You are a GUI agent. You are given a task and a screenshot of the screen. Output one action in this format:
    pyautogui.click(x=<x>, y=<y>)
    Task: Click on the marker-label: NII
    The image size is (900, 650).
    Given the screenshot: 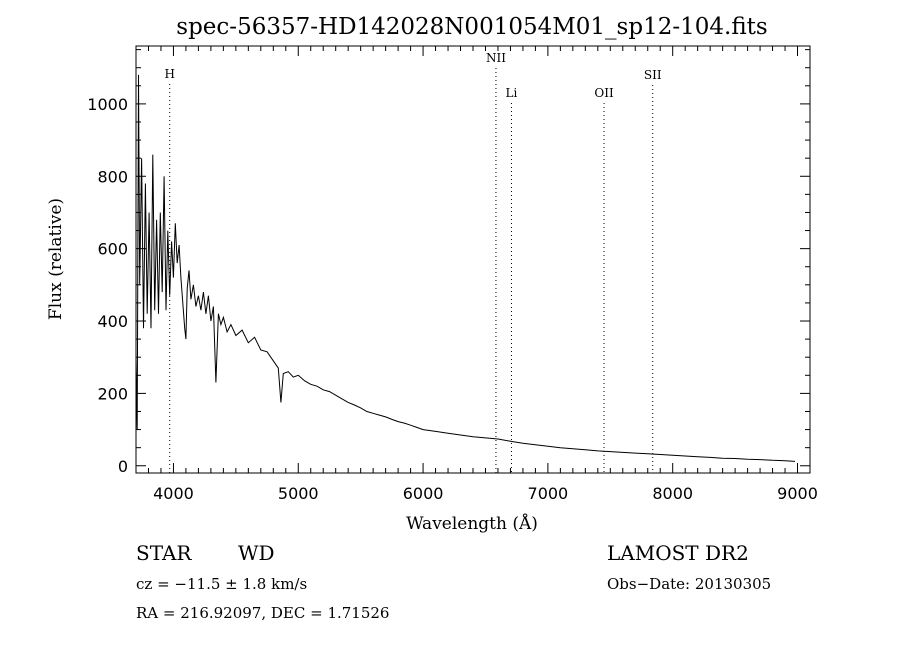 What is the action you would take?
    pyautogui.click(x=496, y=58)
    